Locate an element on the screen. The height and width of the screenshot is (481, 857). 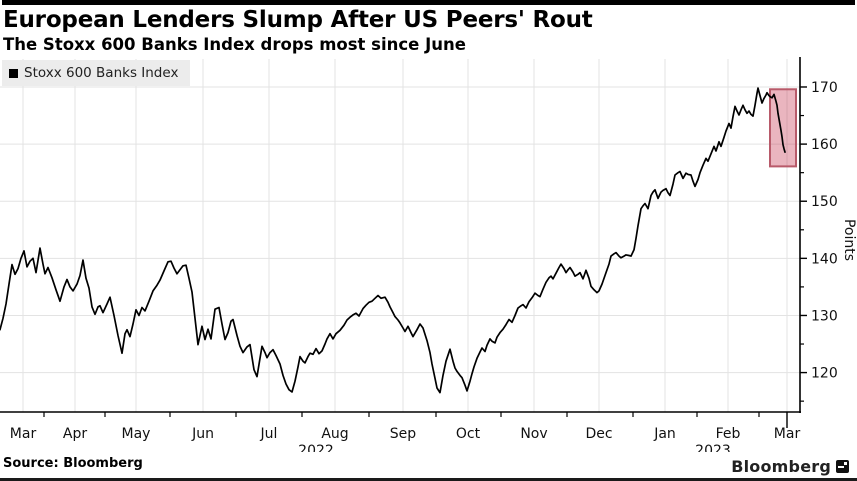
x-tick-label: Dec is located at coordinates (598, 434).